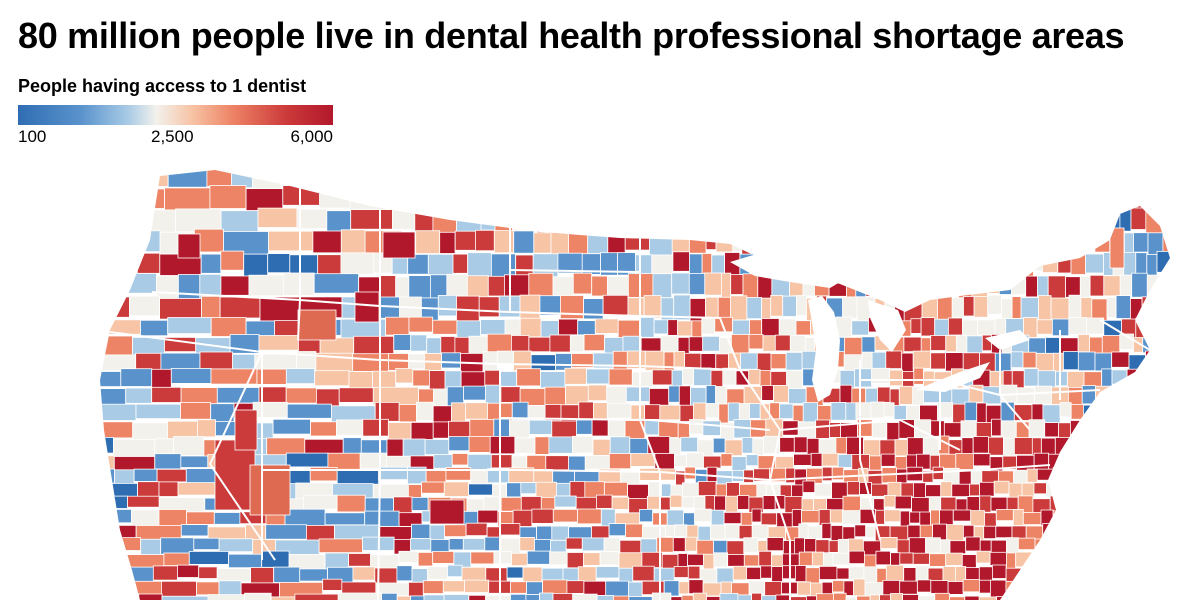  What do you see at coordinates (172, 136) in the screenshot?
I see `legend-tick-mid: 2,500` at bounding box center [172, 136].